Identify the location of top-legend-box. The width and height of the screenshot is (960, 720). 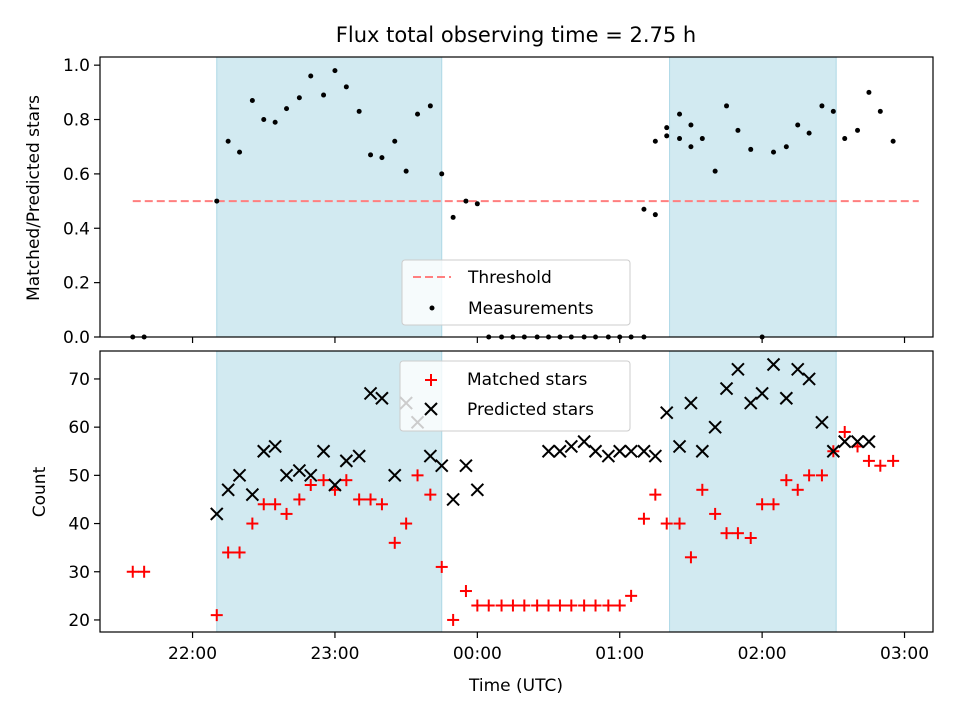
(516, 292).